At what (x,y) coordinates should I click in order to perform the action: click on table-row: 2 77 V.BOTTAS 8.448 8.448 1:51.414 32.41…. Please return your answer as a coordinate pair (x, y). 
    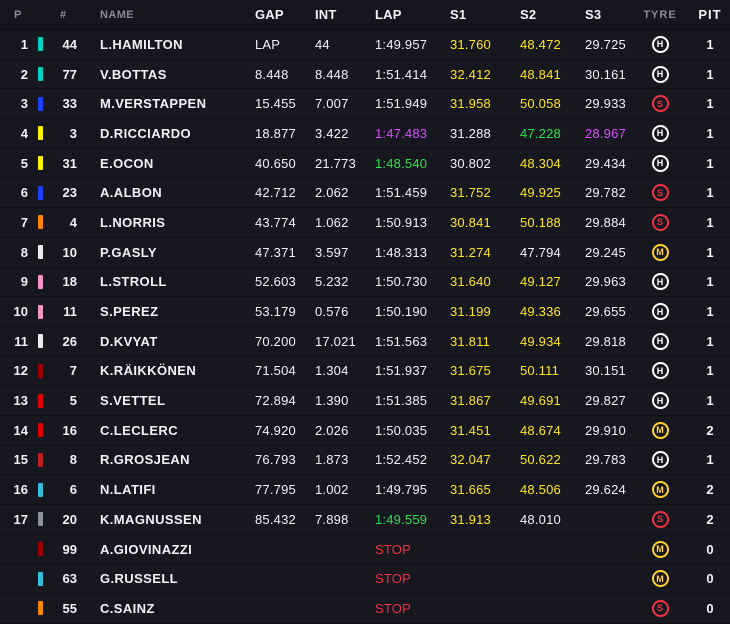
    Looking at the image, I should click on (365, 74).